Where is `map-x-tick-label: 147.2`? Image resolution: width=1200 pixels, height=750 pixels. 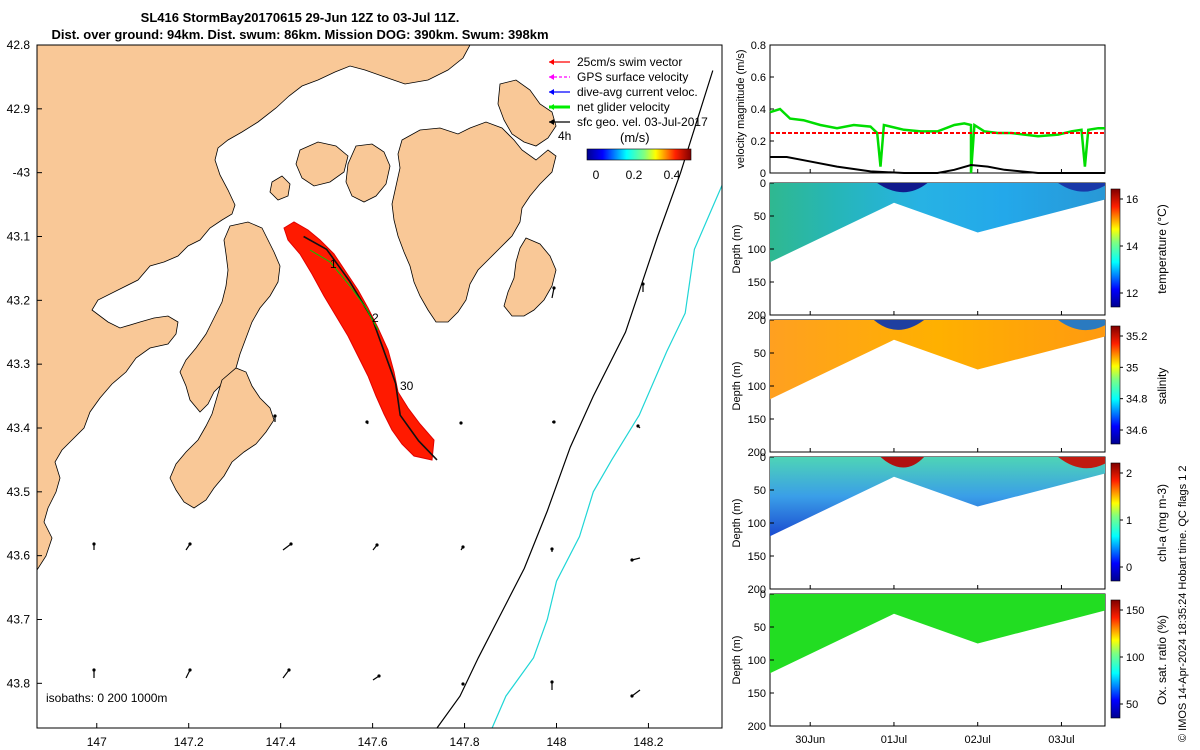 map-x-tick-label: 147.2 is located at coordinates (189, 742).